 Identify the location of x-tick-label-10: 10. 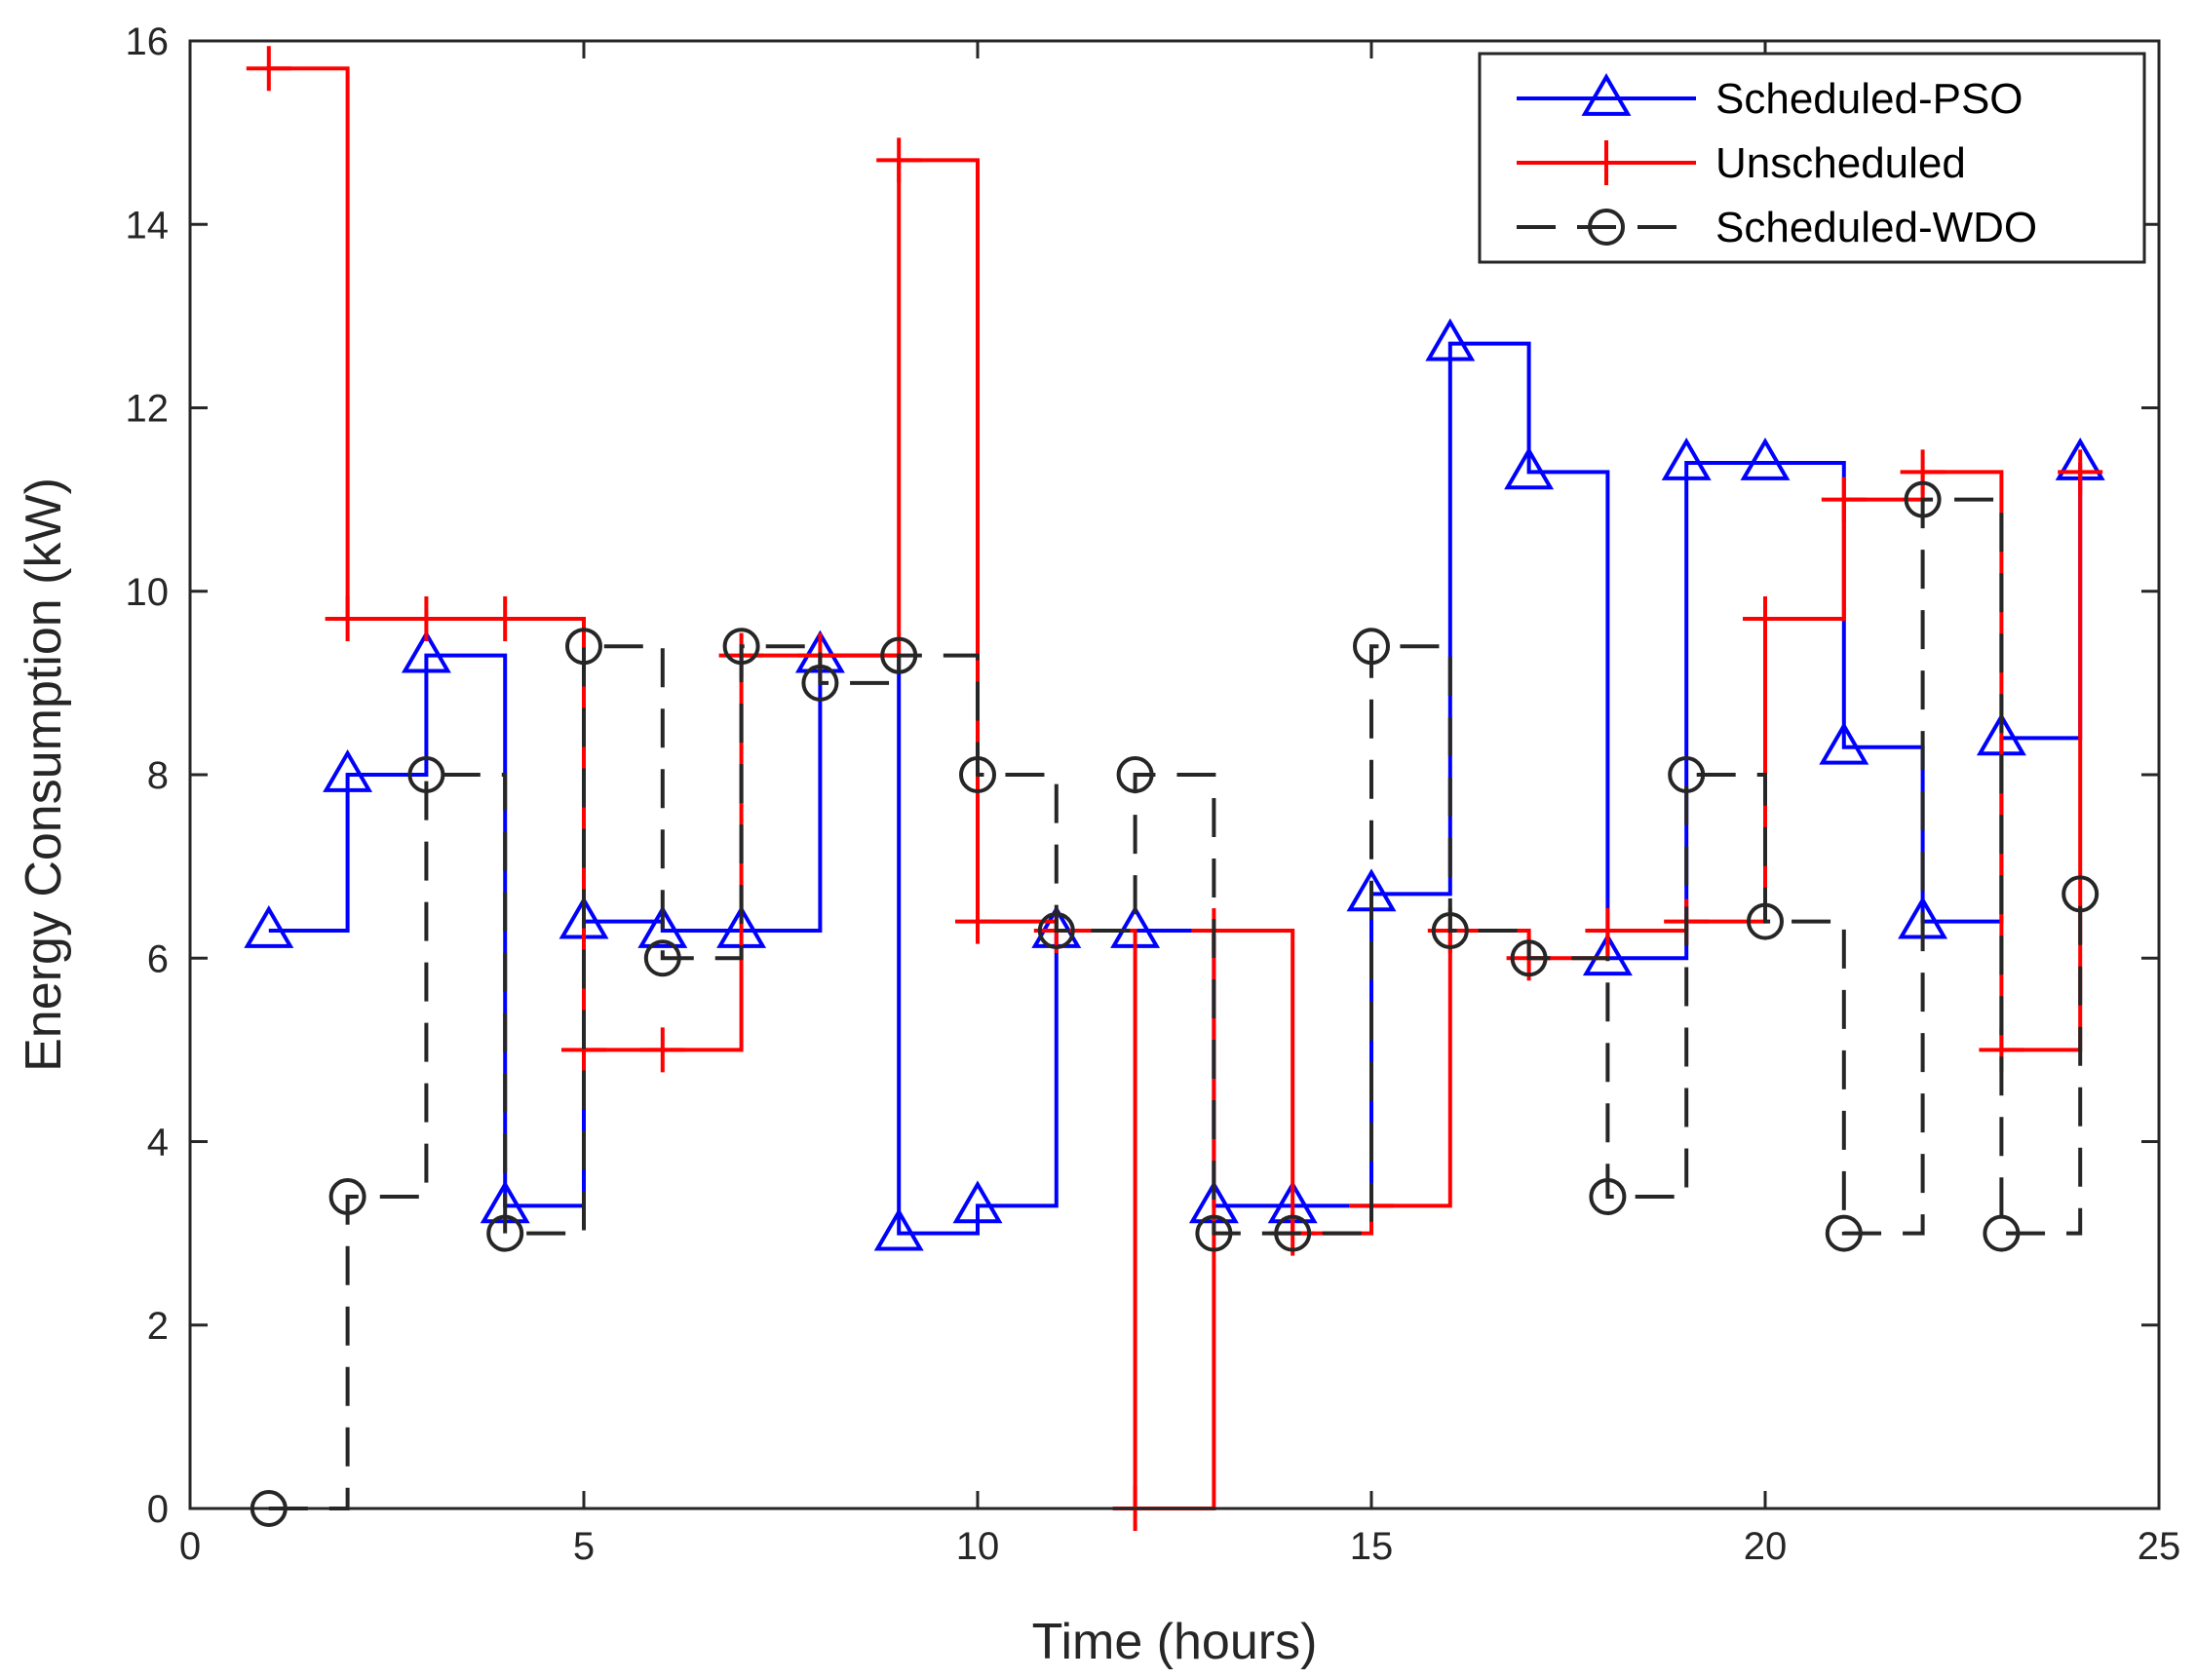
(978, 1546).